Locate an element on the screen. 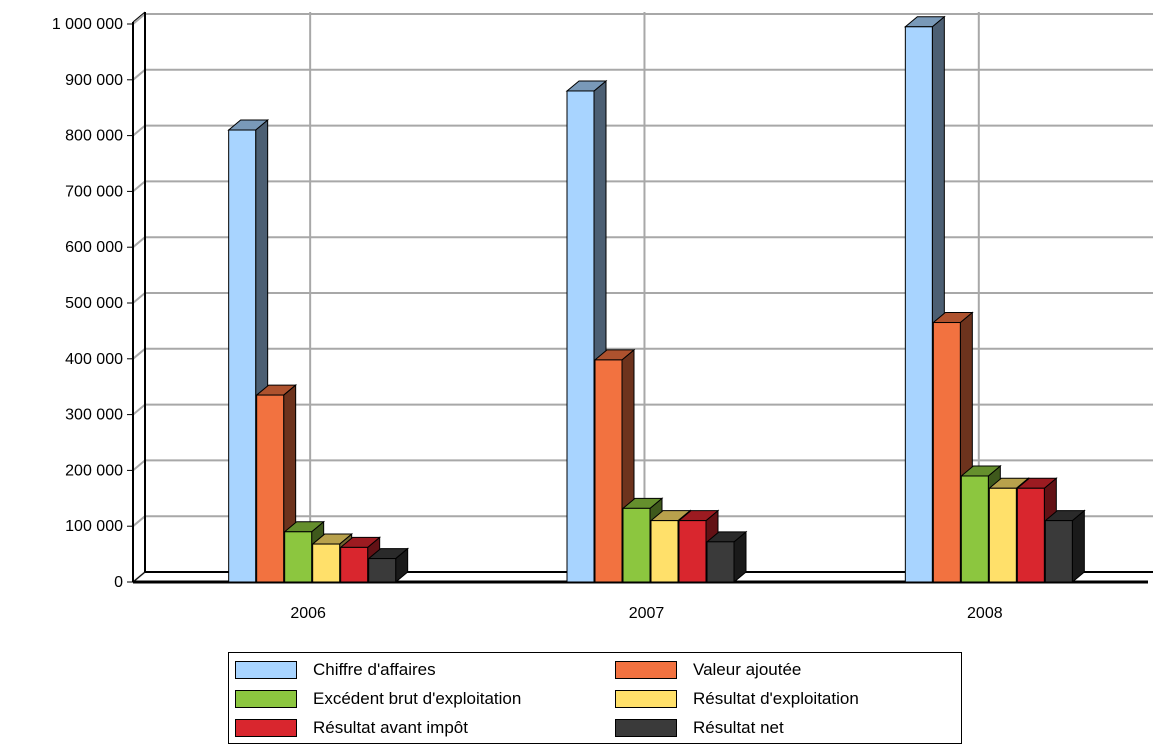 This screenshot has height=753, width=1153. side-wall-top is located at coordinates (139, 17).